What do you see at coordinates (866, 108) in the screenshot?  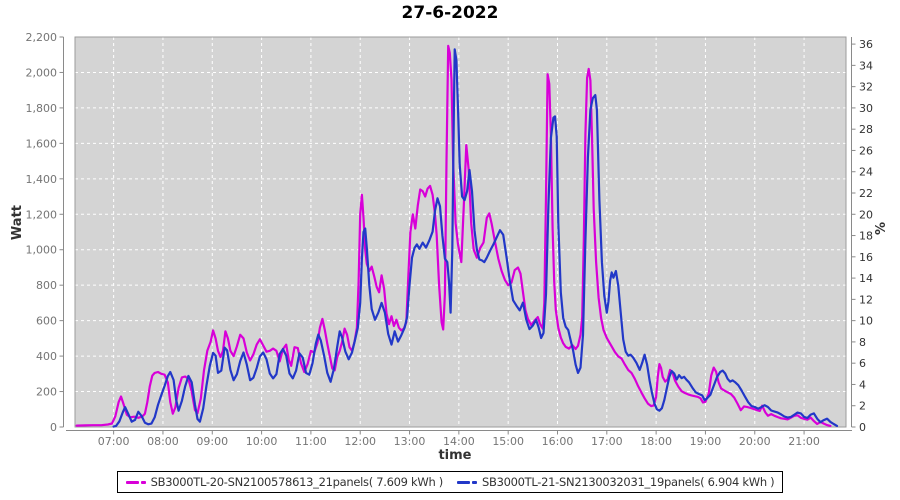 I see `y-right-tick-label: 30` at bounding box center [866, 108].